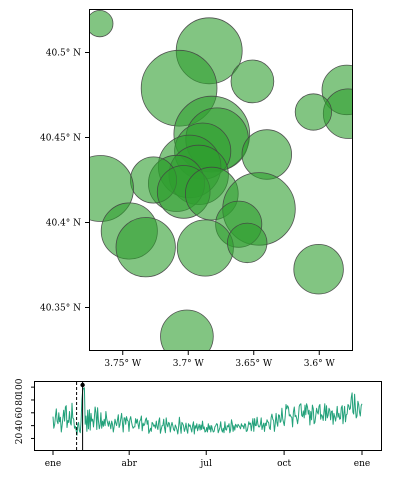  What do you see at coordinates (122, 364) in the screenshot?
I see `map-x-tick-label: 3.75° W` at bounding box center [122, 364].